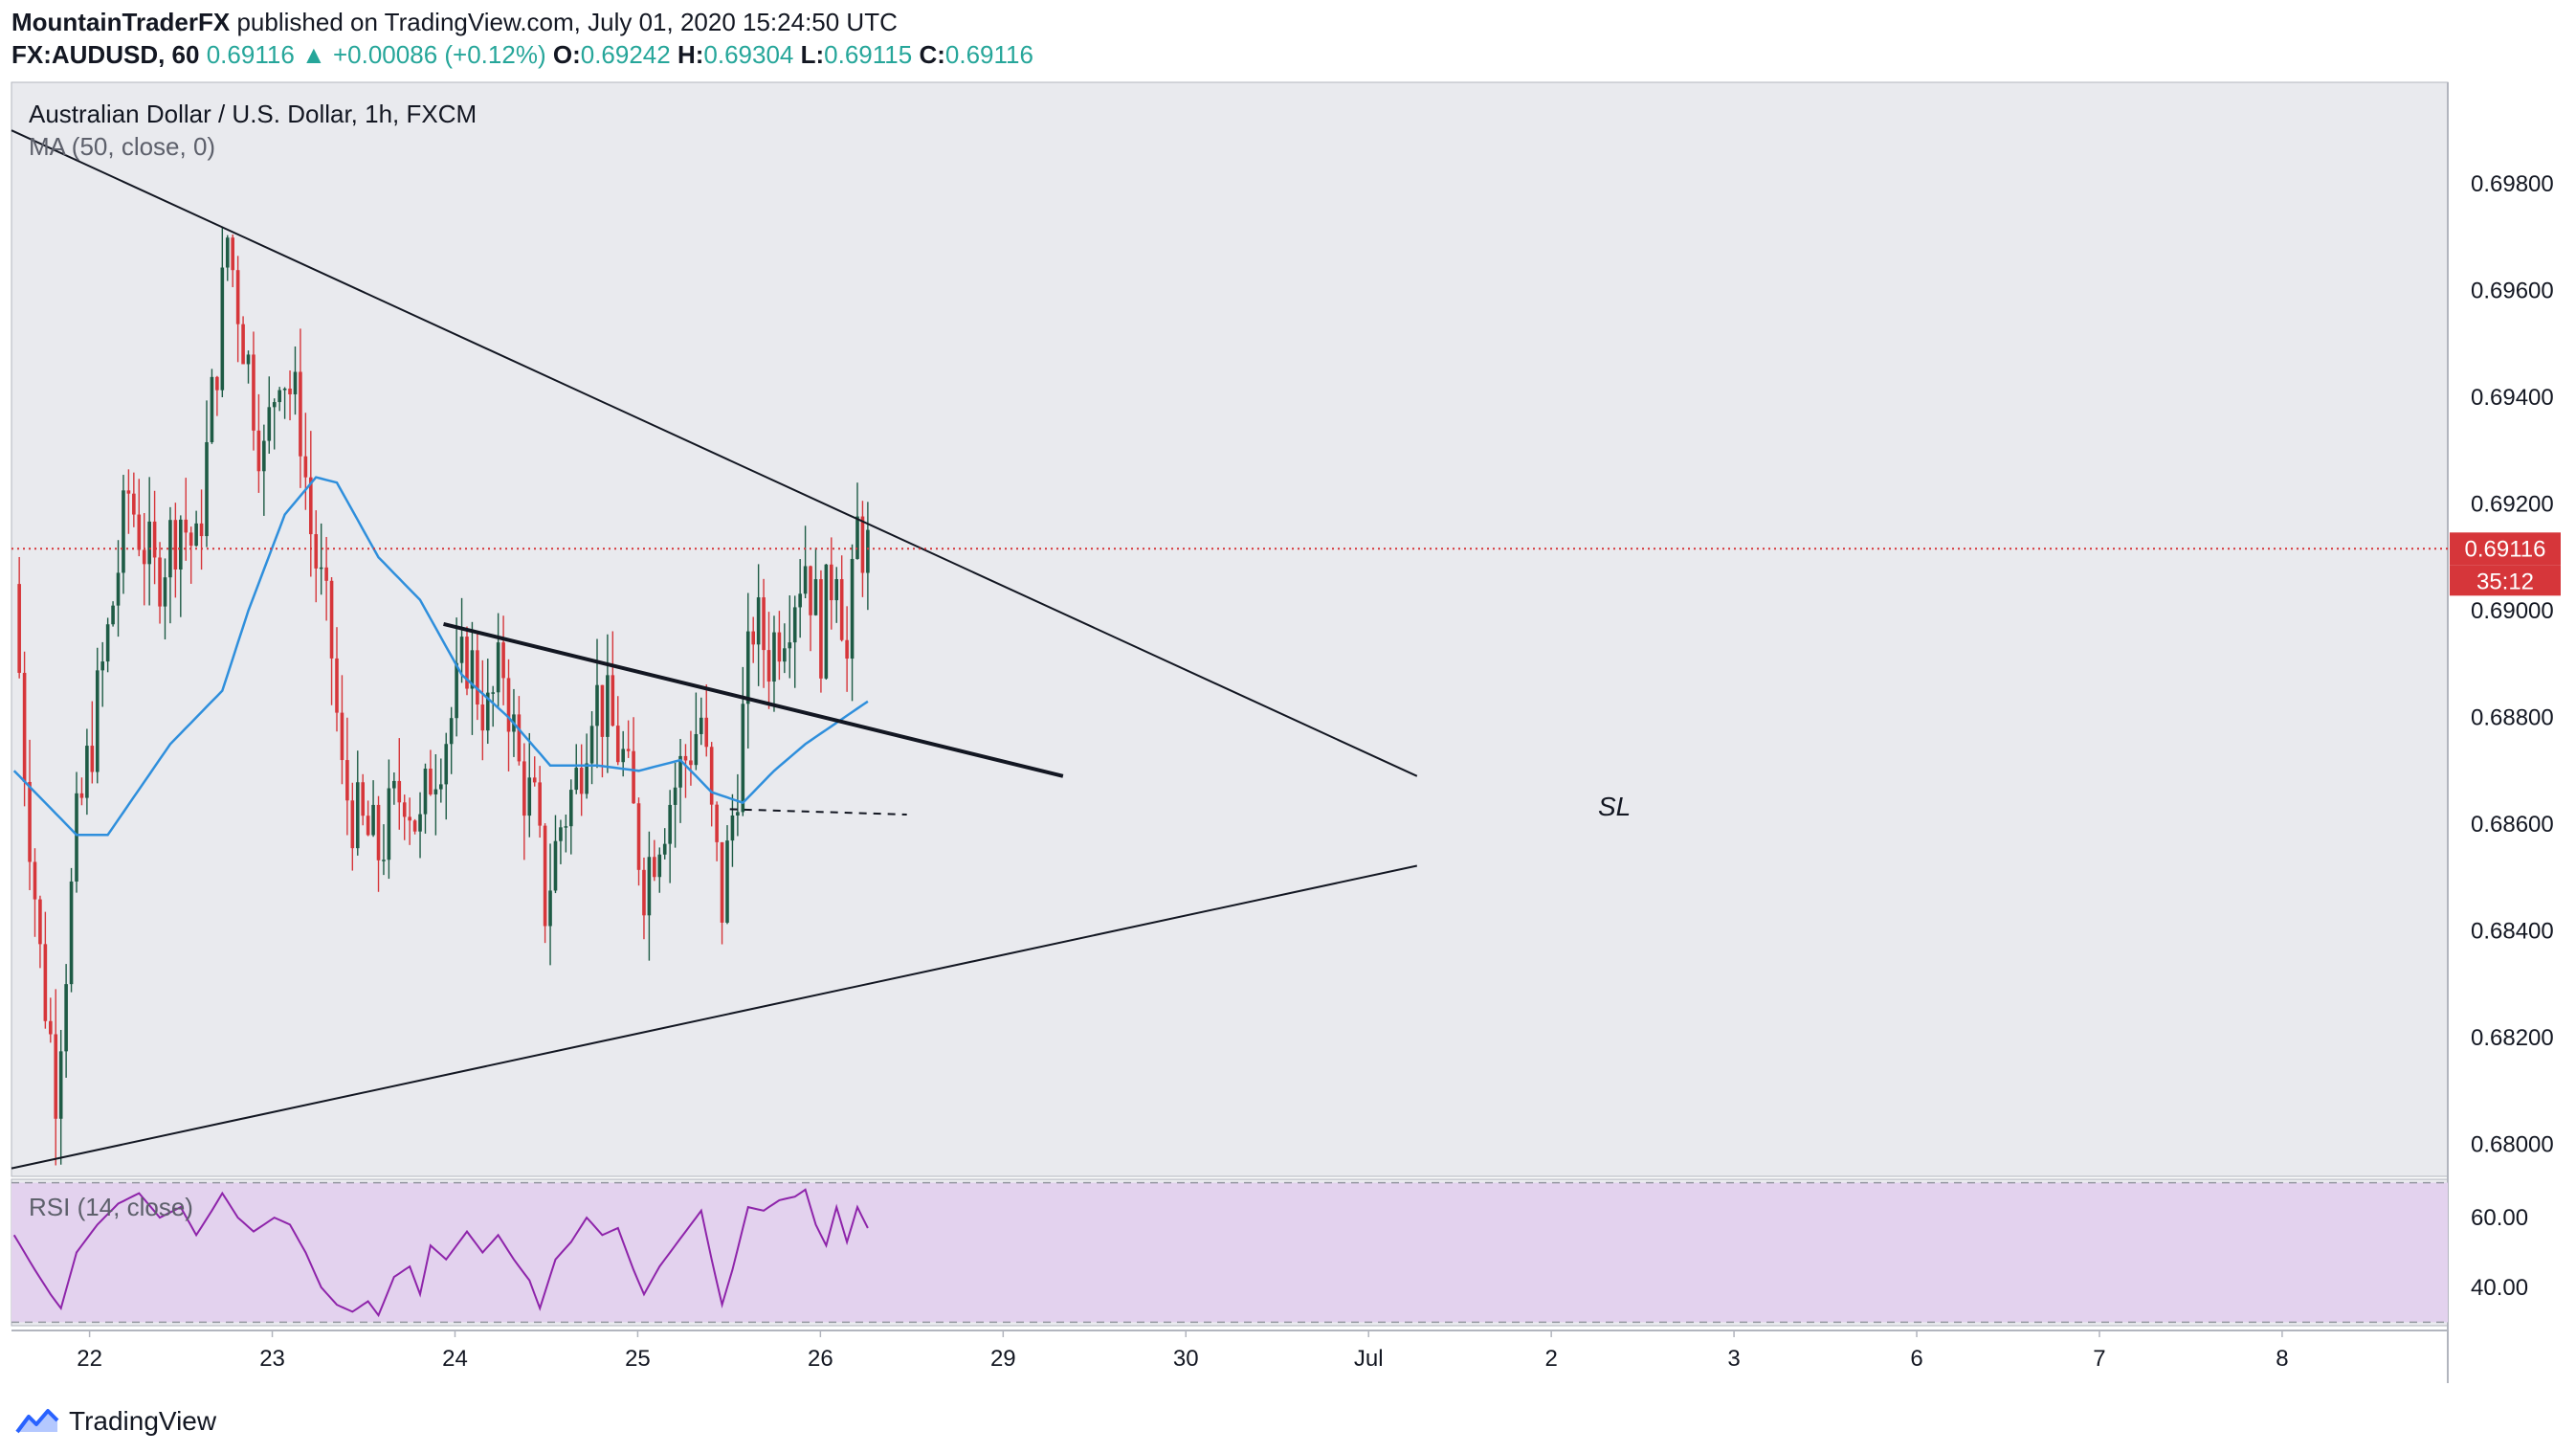  What do you see at coordinates (2499, 1253) in the screenshot?
I see `rsi-axis: 40.00 60.00` at bounding box center [2499, 1253].